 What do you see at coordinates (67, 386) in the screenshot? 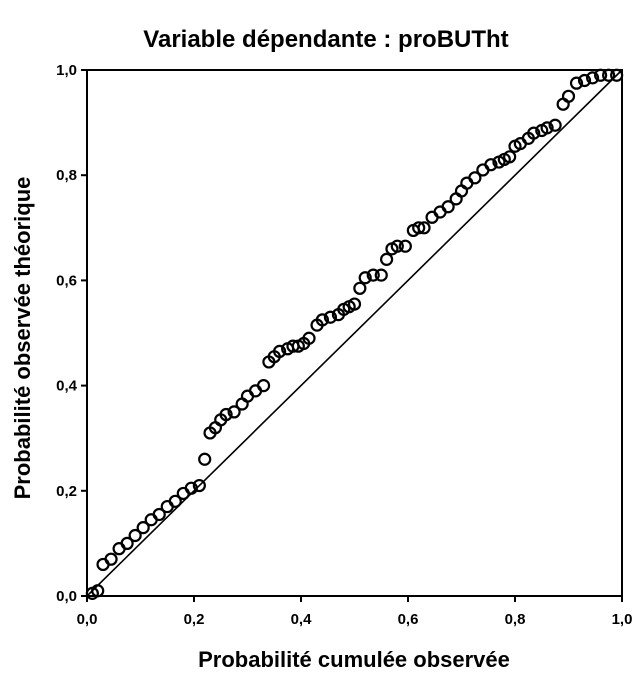
I see `y-tick-label: 0,4` at bounding box center [67, 386].